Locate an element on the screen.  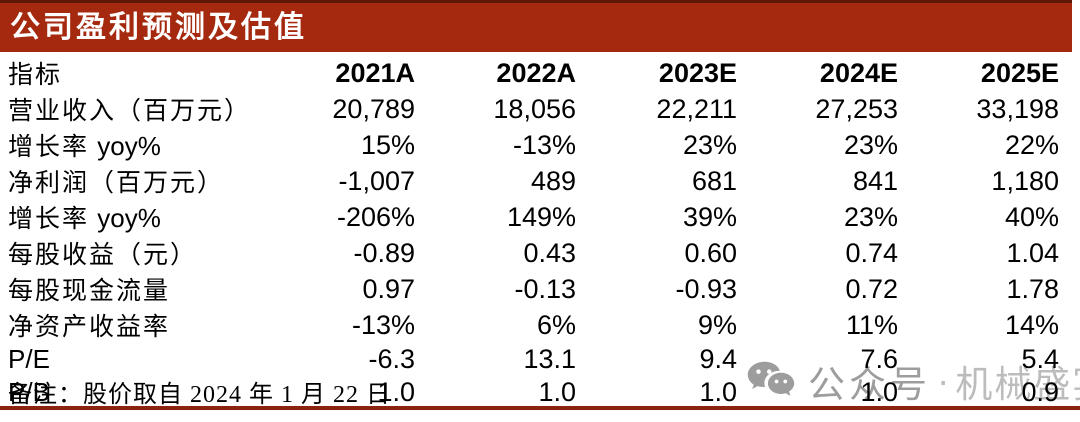
cell-value: 14% is located at coordinates (1031, 324).